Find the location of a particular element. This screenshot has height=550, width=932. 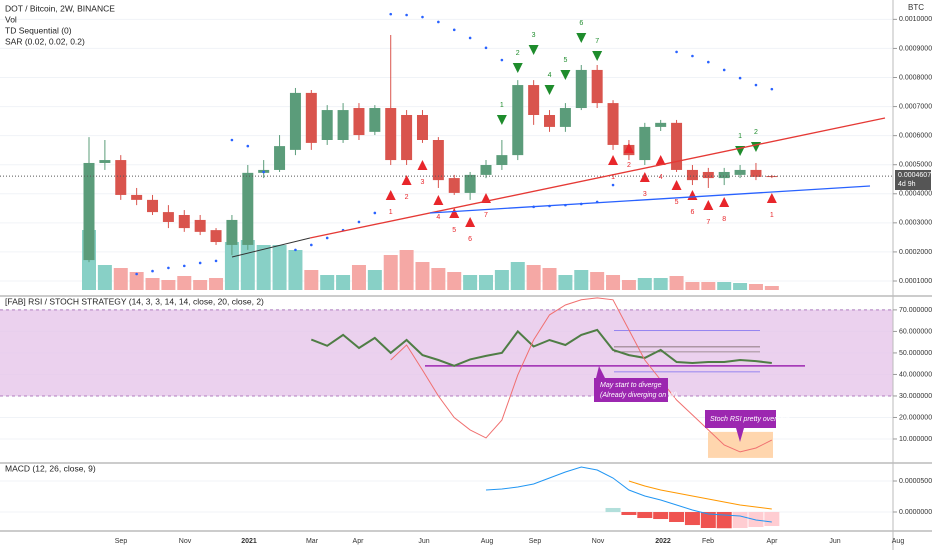

td-sell-count: 3 is located at coordinates (645, 194).